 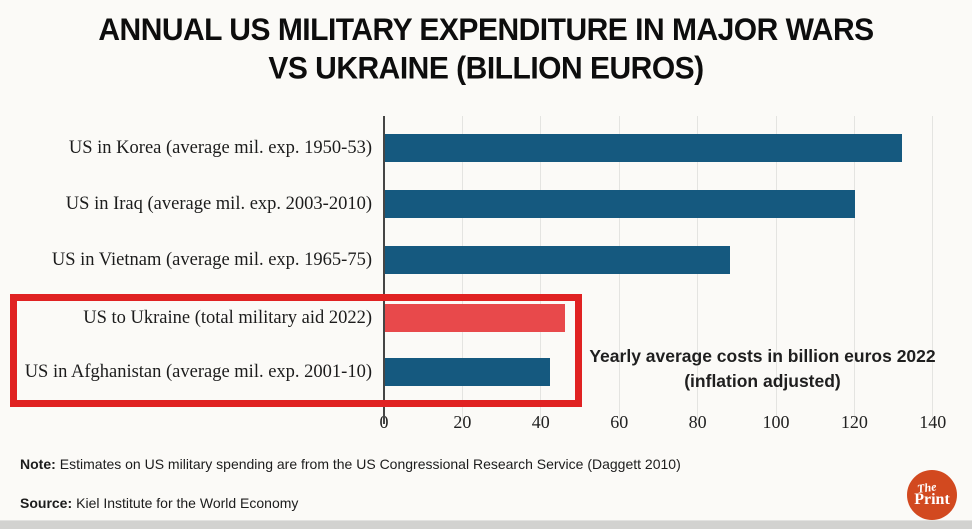 What do you see at coordinates (218, 204) in the screenshot?
I see `category-label: US in Iraq (average mil. exp. 2003-2010)` at bounding box center [218, 204].